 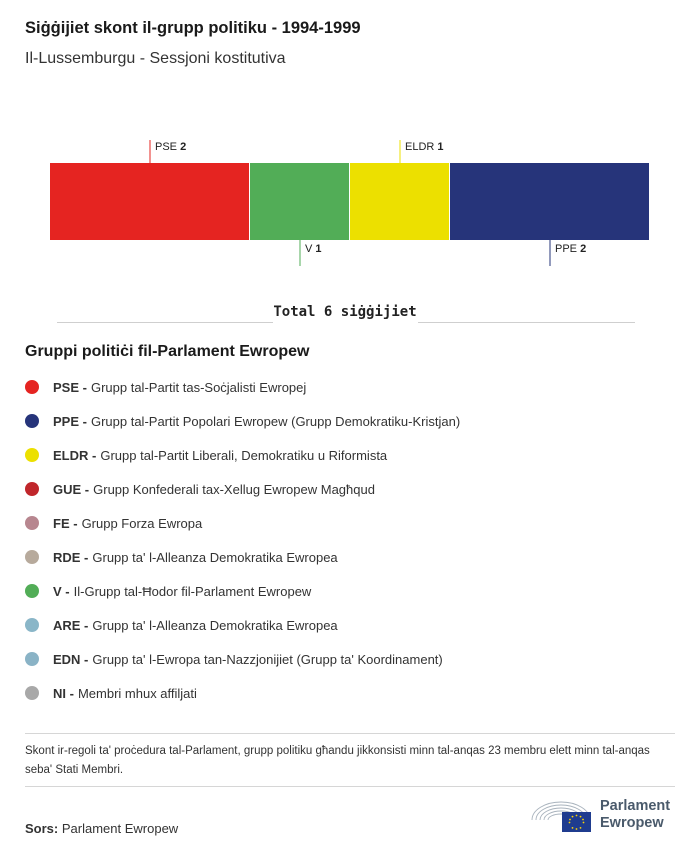 What do you see at coordinates (167, 351) in the screenshot?
I see `legend-title: Gruppi politiċi fil-Parlament Ewropew` at bounding box center [167, 351].